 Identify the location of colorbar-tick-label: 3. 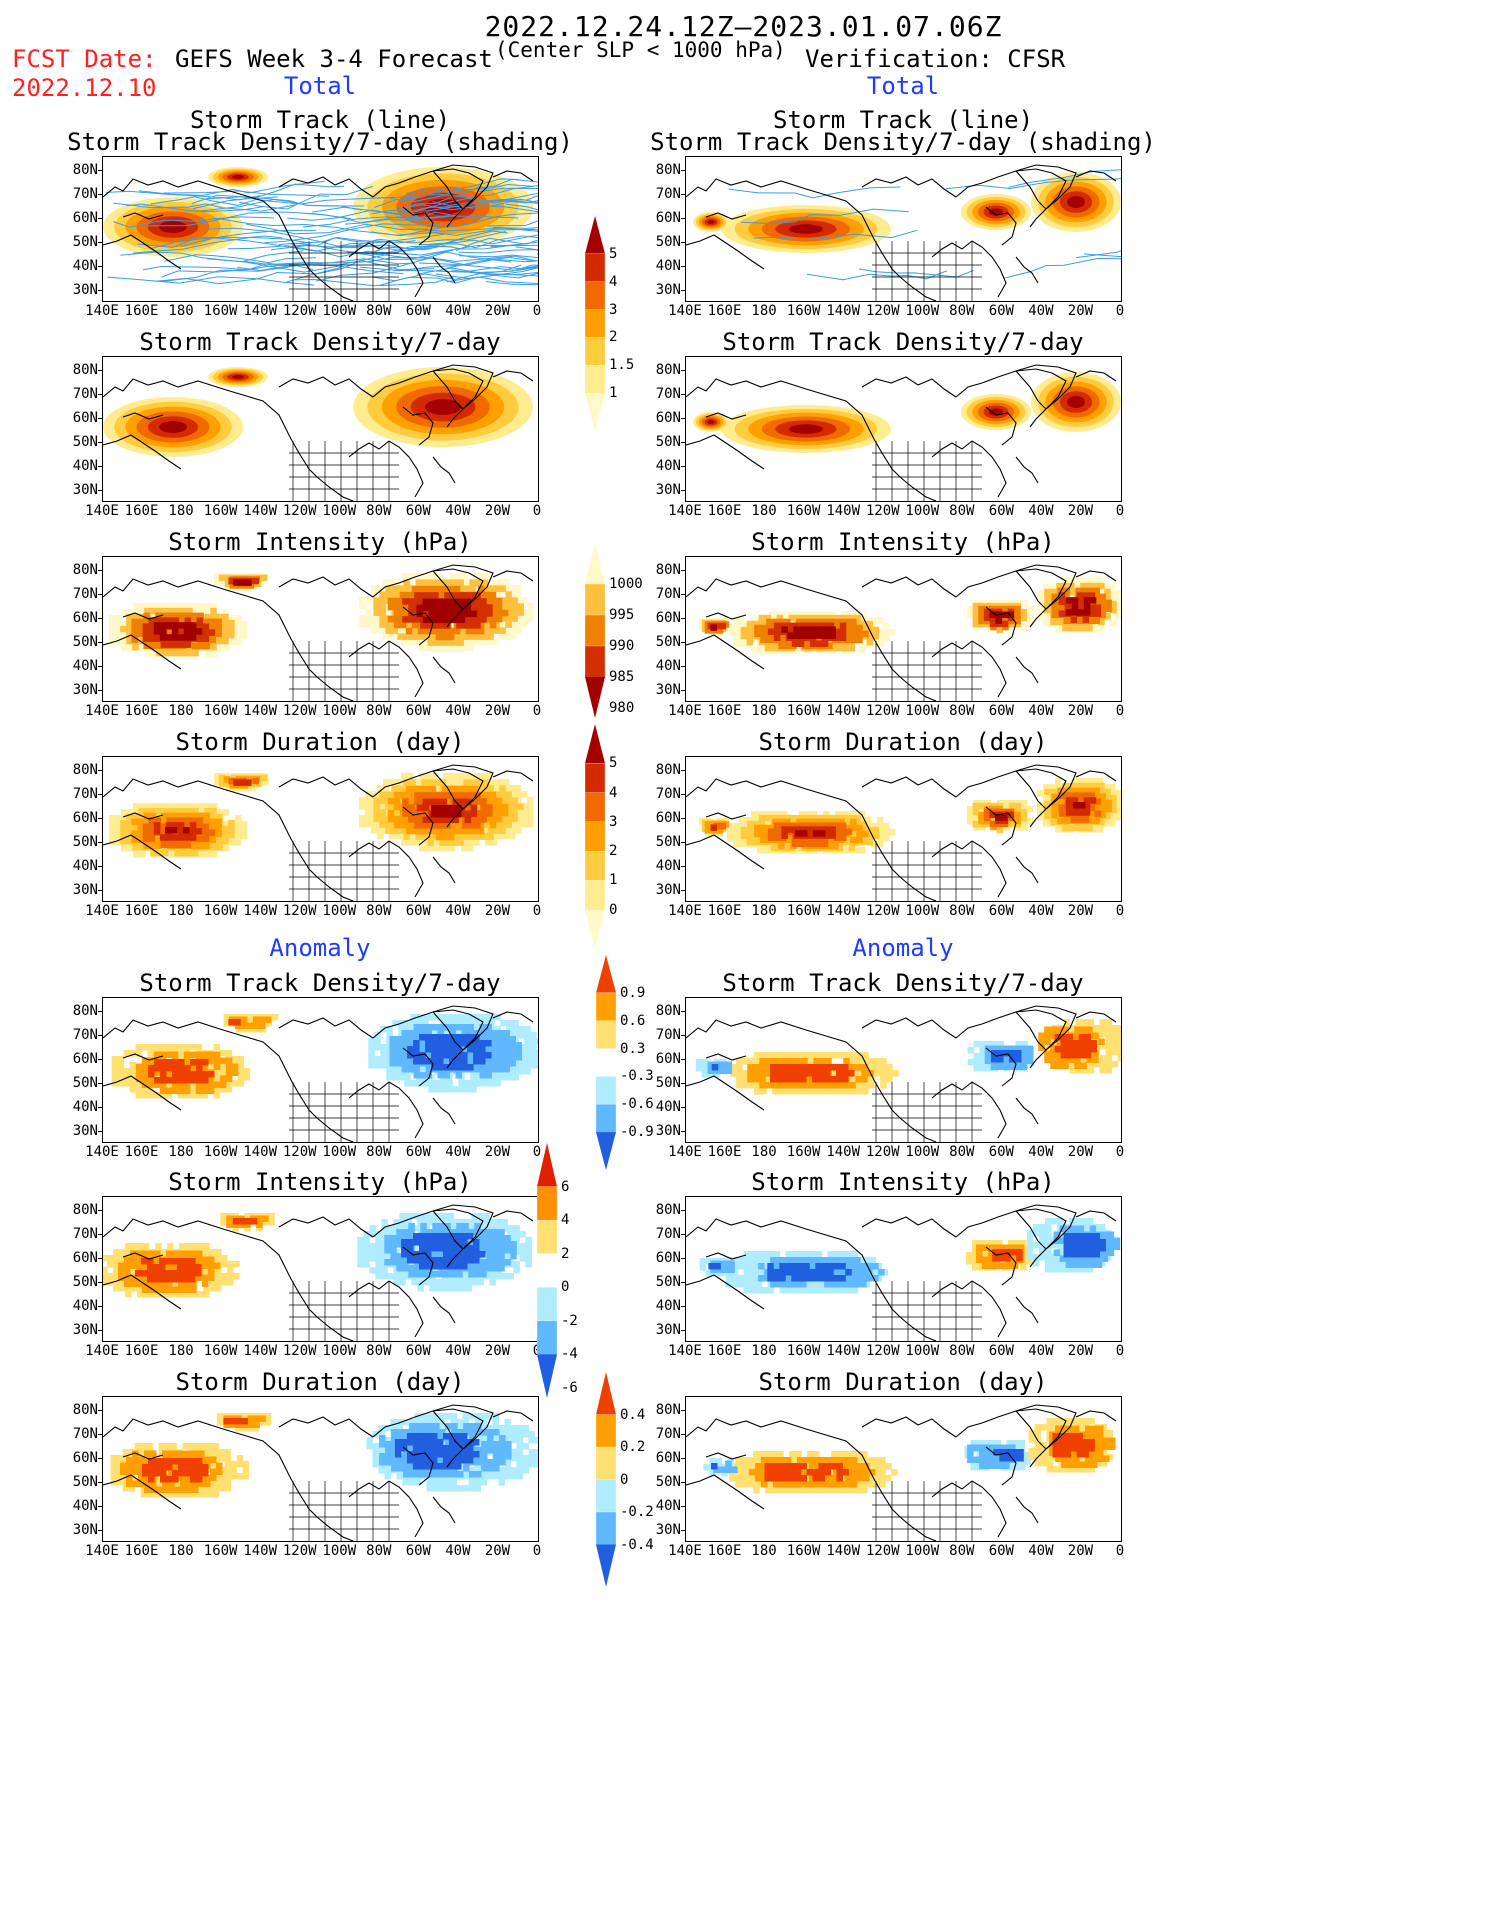
(613, 309).